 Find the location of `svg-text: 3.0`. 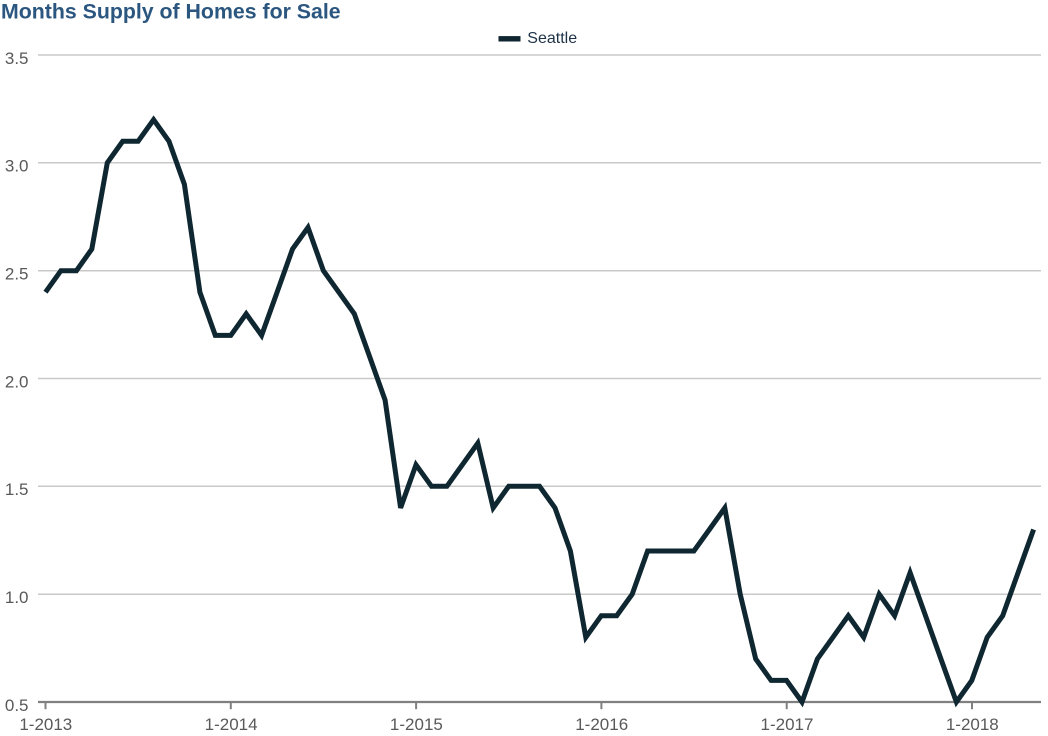

svg-text: 3.0 is located at coordinates (17, 166).